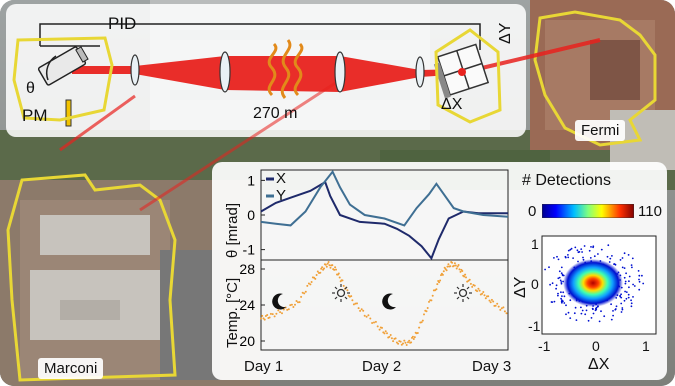 This screenshot has width=675, height=386. I want to click on heat-ytick-1: 1, so click(535, 244).